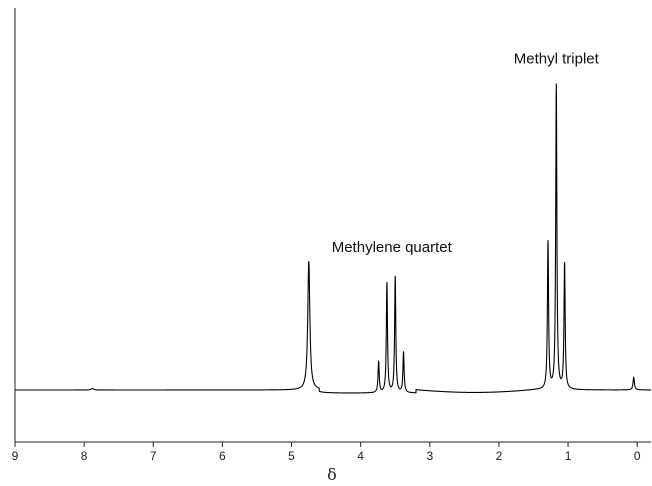 This screenshot has width=652, height=486. I want to click on methyl-triplet-label: Methyl triplet, so click(557, 58).